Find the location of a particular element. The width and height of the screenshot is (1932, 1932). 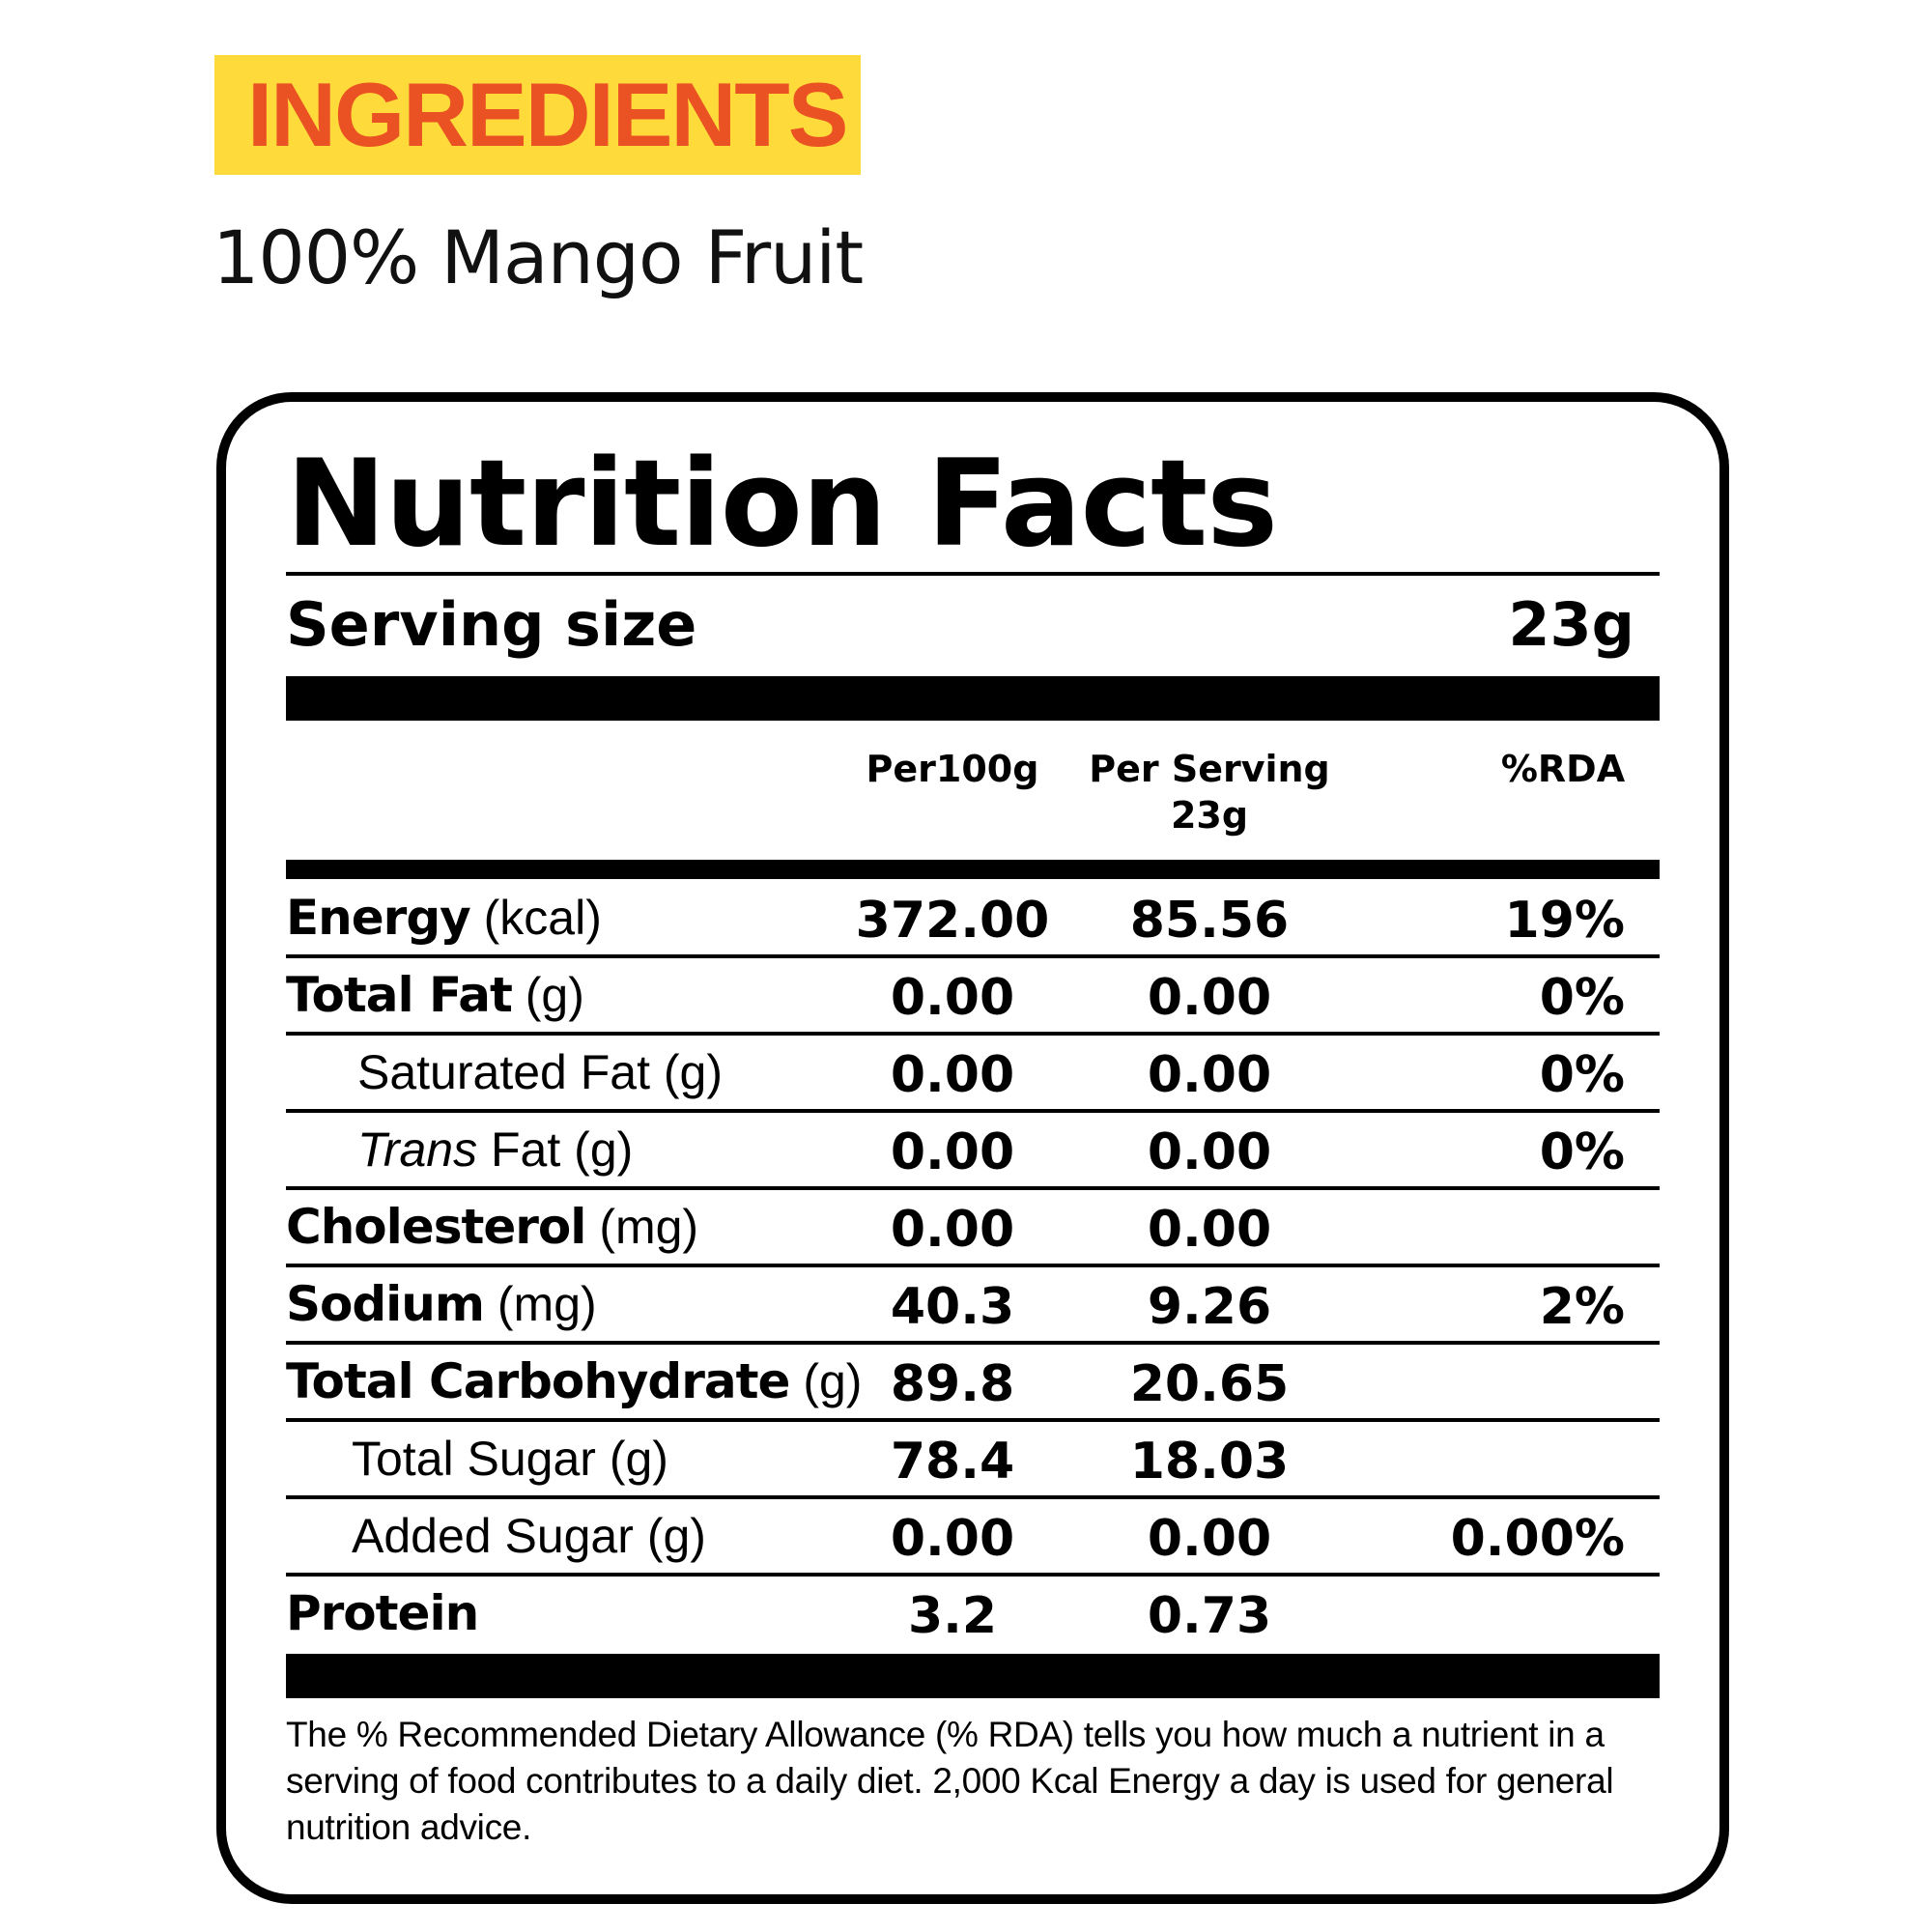

value-per100g: 89.8 is located at coordinates (952, 1384).